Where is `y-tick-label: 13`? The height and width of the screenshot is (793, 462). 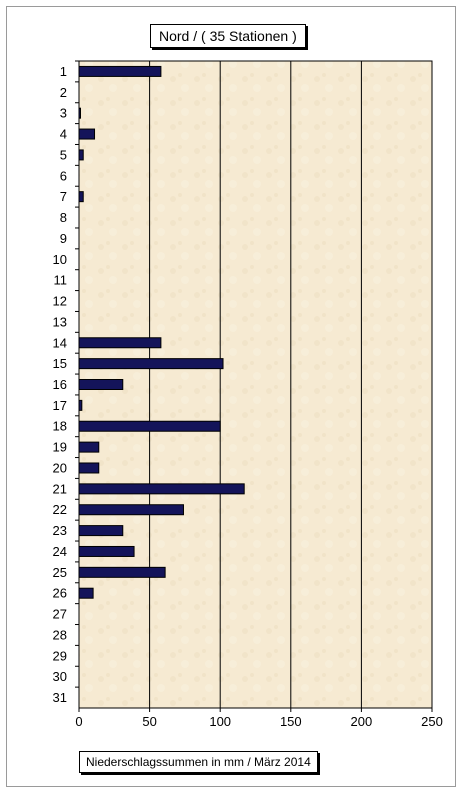 y-tick-label: 13 is located at coordinates (60, 321).